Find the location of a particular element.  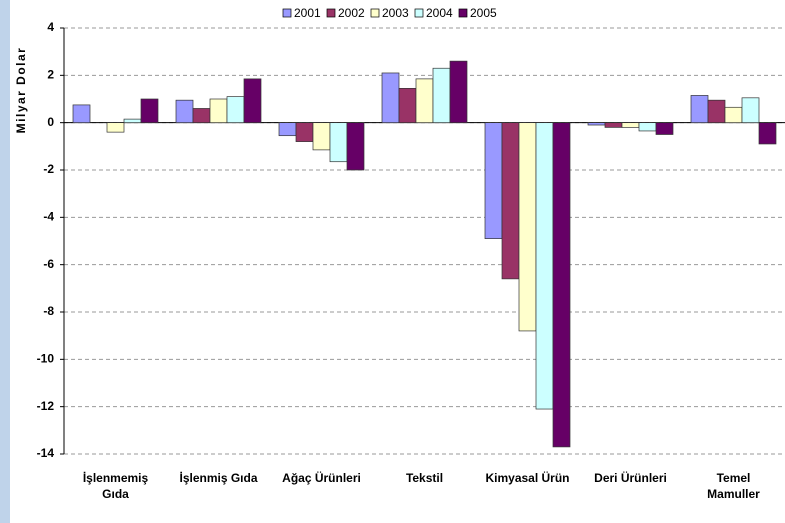

y-tick-label: -14 is located at coordinates (46, 453).